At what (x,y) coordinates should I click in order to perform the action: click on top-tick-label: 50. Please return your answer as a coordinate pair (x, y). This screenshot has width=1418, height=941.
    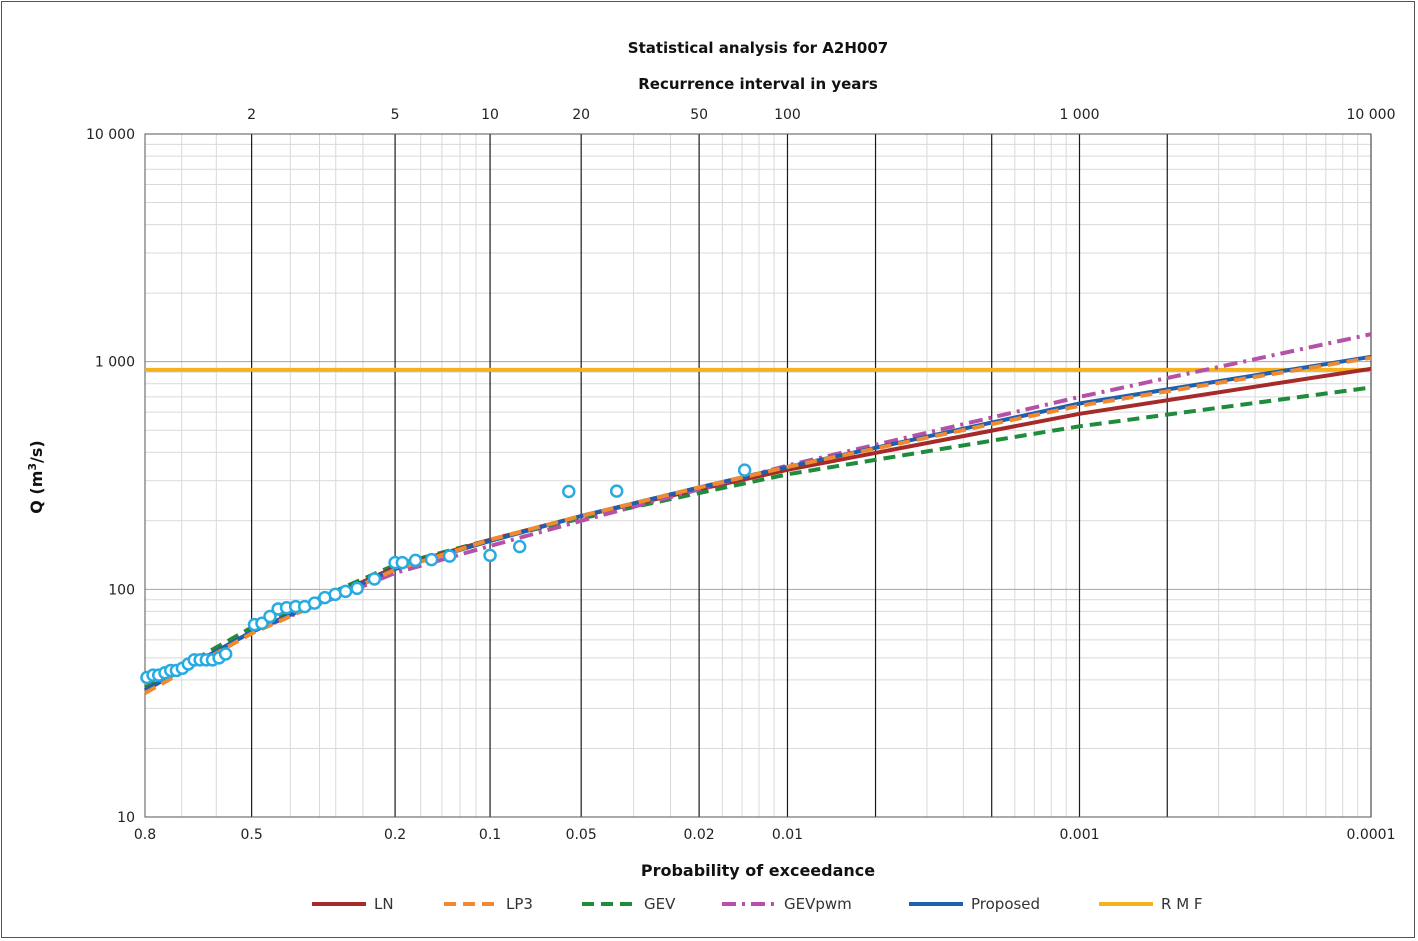
    Looking at the image, I should click on (699, 115).